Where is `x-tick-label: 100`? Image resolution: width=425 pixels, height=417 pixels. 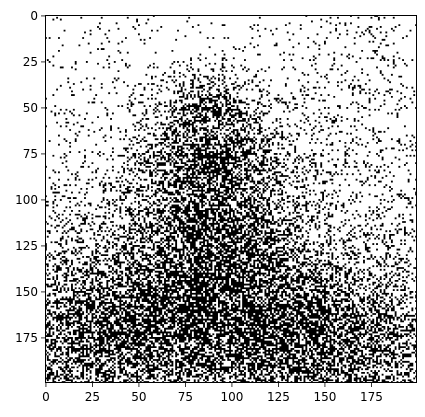 x-tick-label: 100 is located at coordinates (231, 397).